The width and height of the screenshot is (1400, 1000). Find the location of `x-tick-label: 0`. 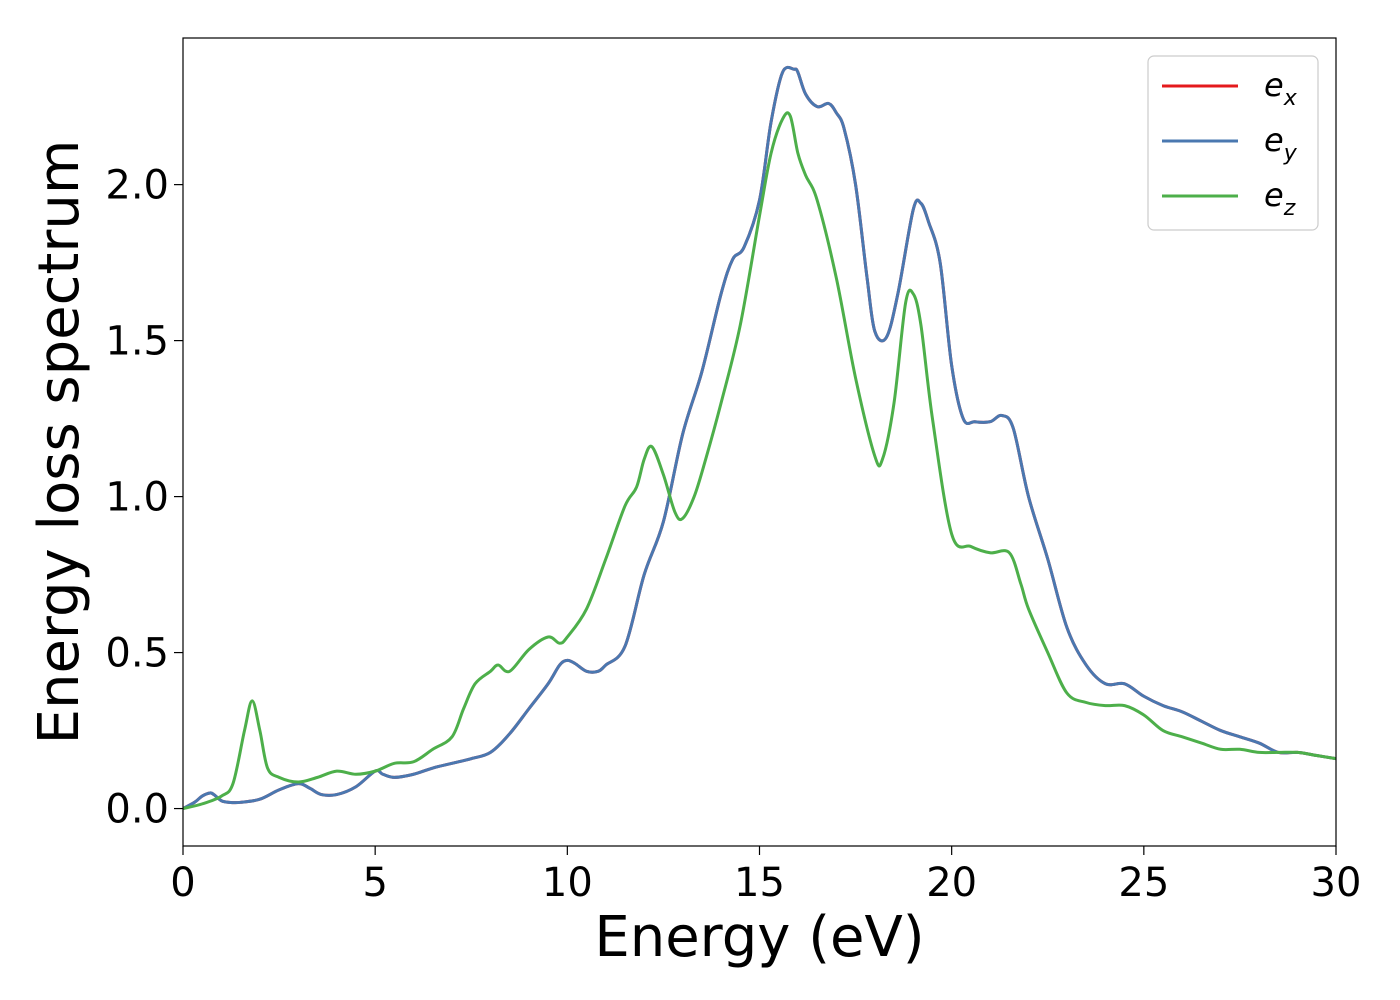

x-tick-label: 0 is located at coordinates (182, 883).